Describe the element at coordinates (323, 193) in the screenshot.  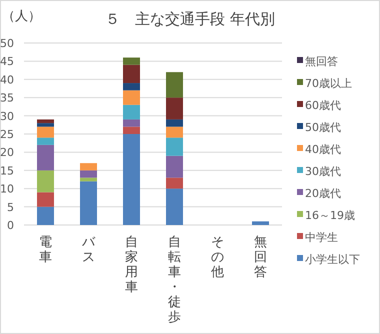
I see `legend-label: 20歳代` at that location.